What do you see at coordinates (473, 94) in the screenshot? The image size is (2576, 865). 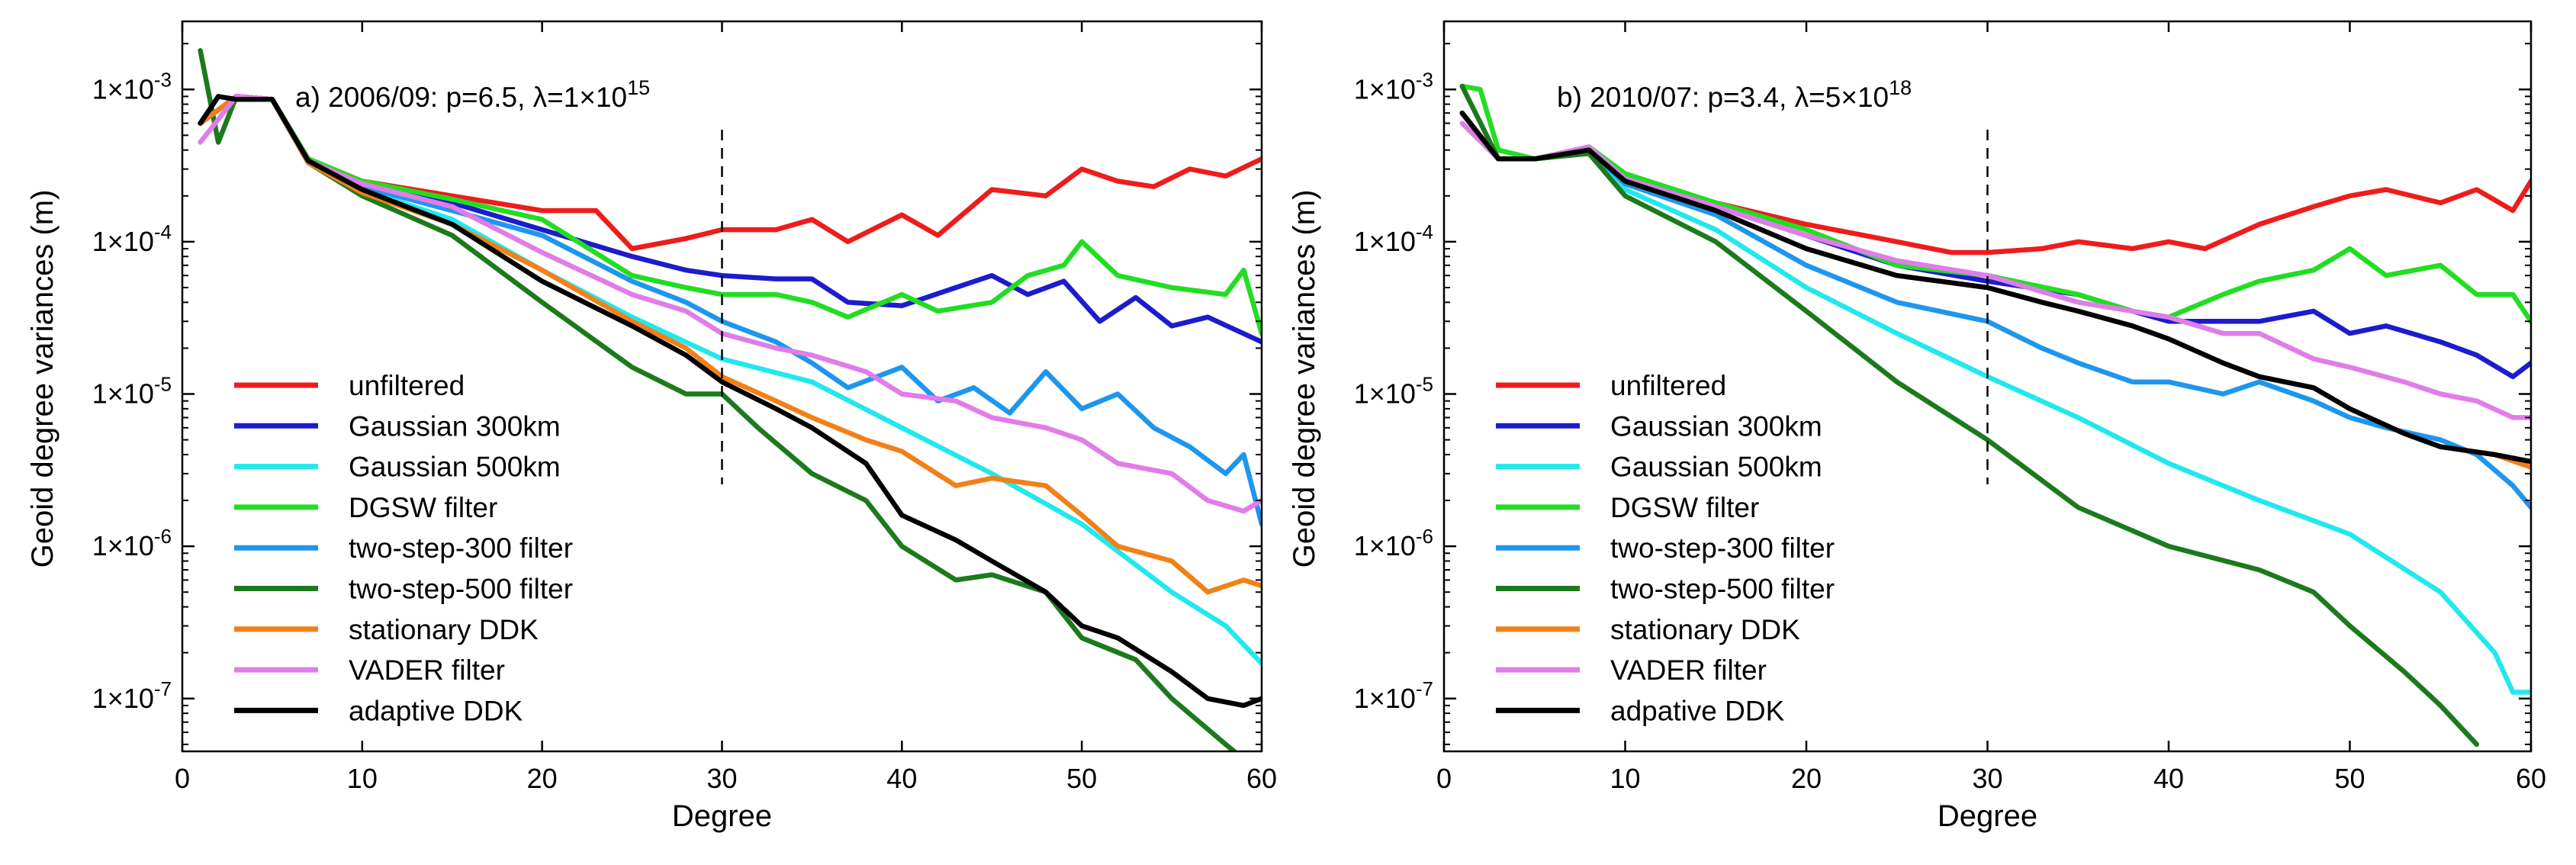 I see `panel-annotation: a) 2006/09: p=6.5, λ=1×1015` at bounding box center [473, 94].